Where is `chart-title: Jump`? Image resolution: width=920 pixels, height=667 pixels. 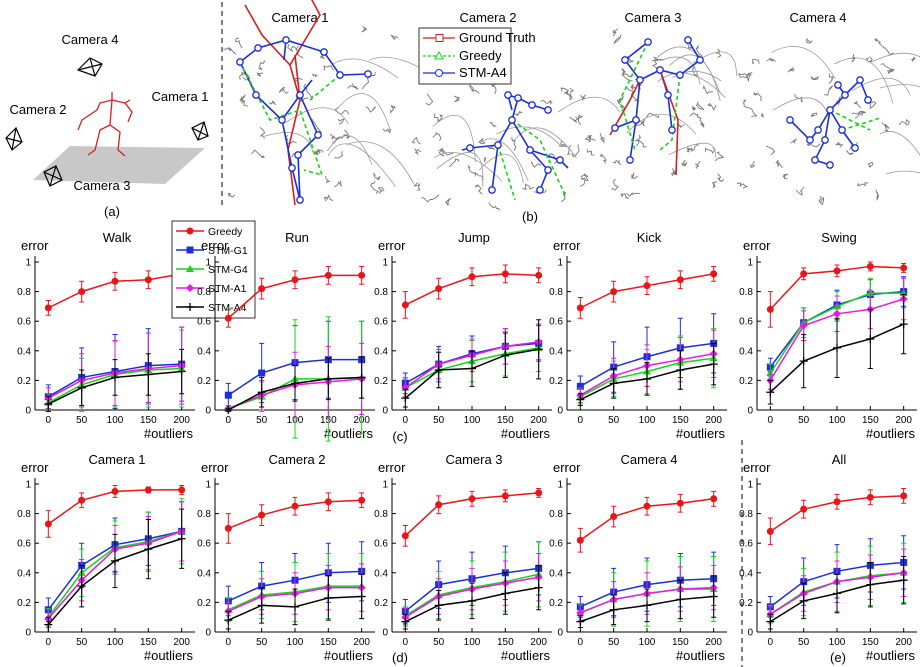 chart-title: Jump is located at coordinates (474, 237).